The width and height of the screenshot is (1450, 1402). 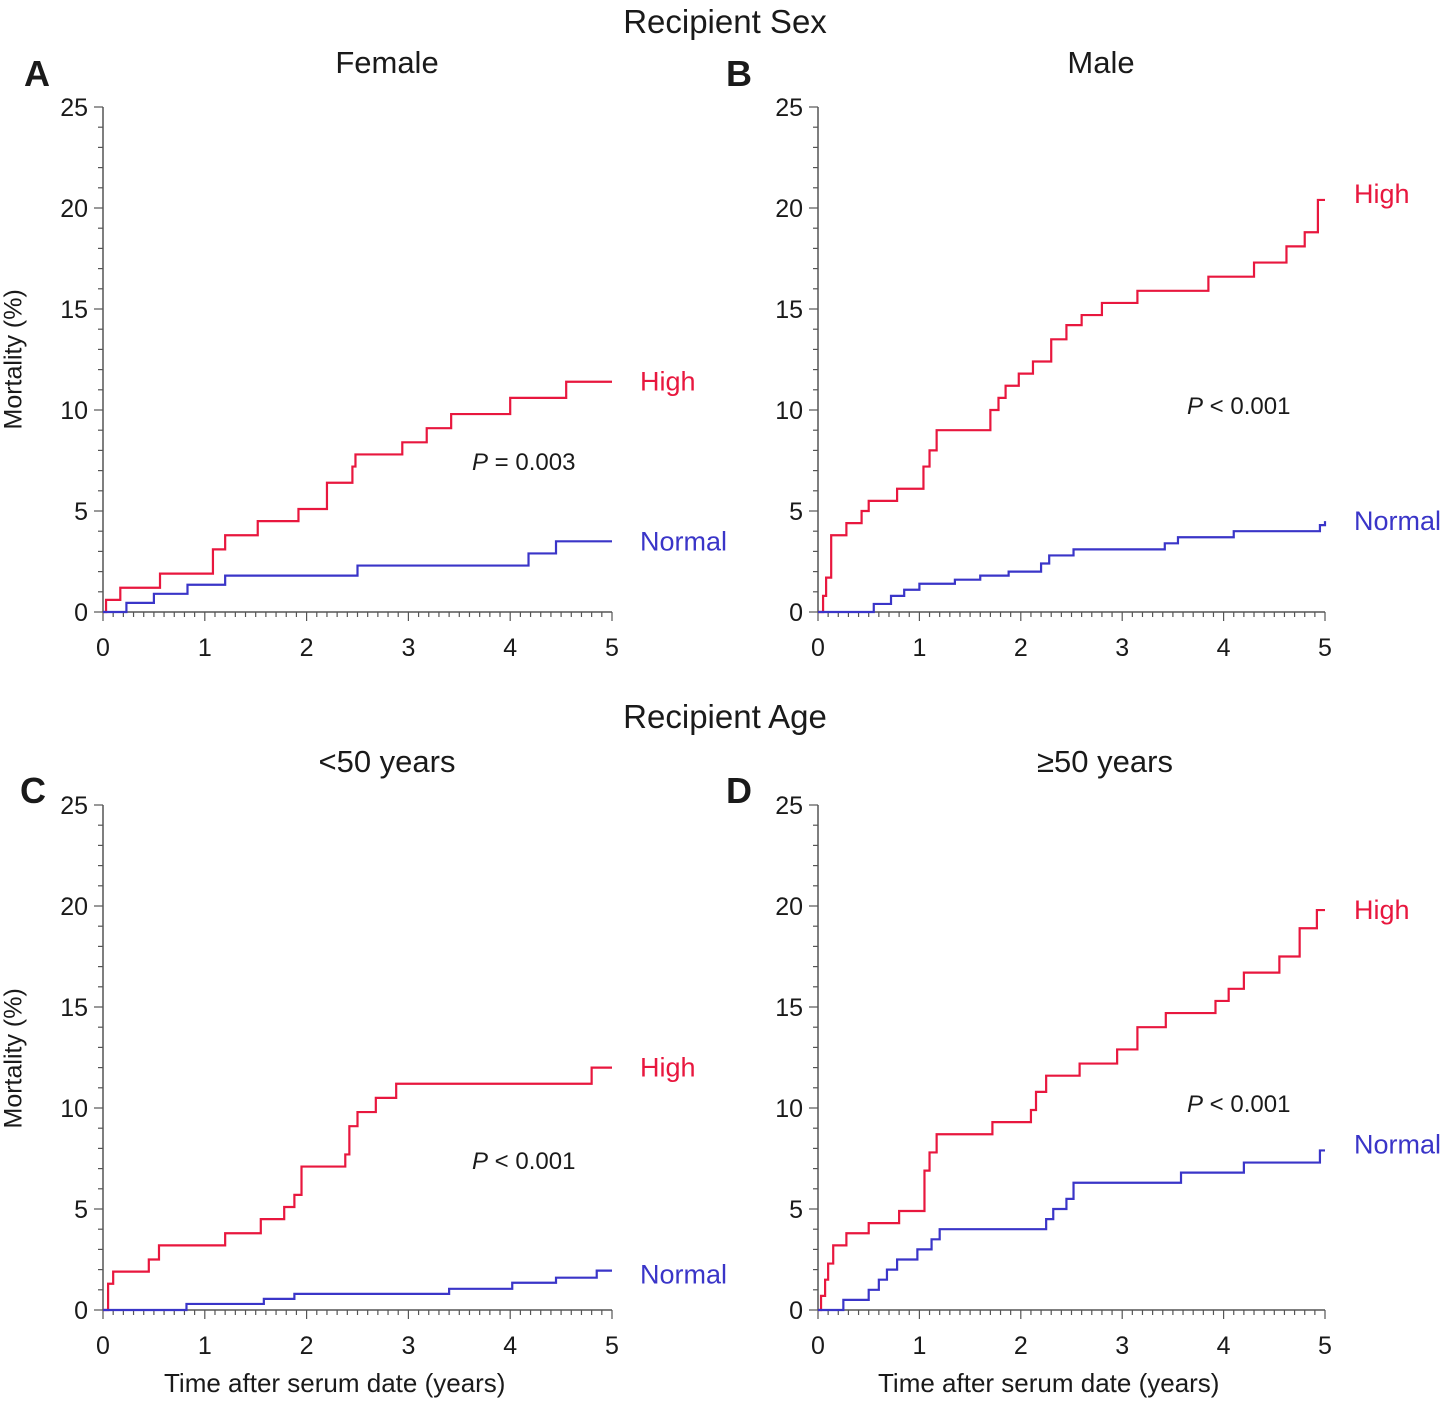 What do you see at coordinates (387, 62) in the screenshot?
I see `panel-title-a: Female` at bounding box center [387, 62].